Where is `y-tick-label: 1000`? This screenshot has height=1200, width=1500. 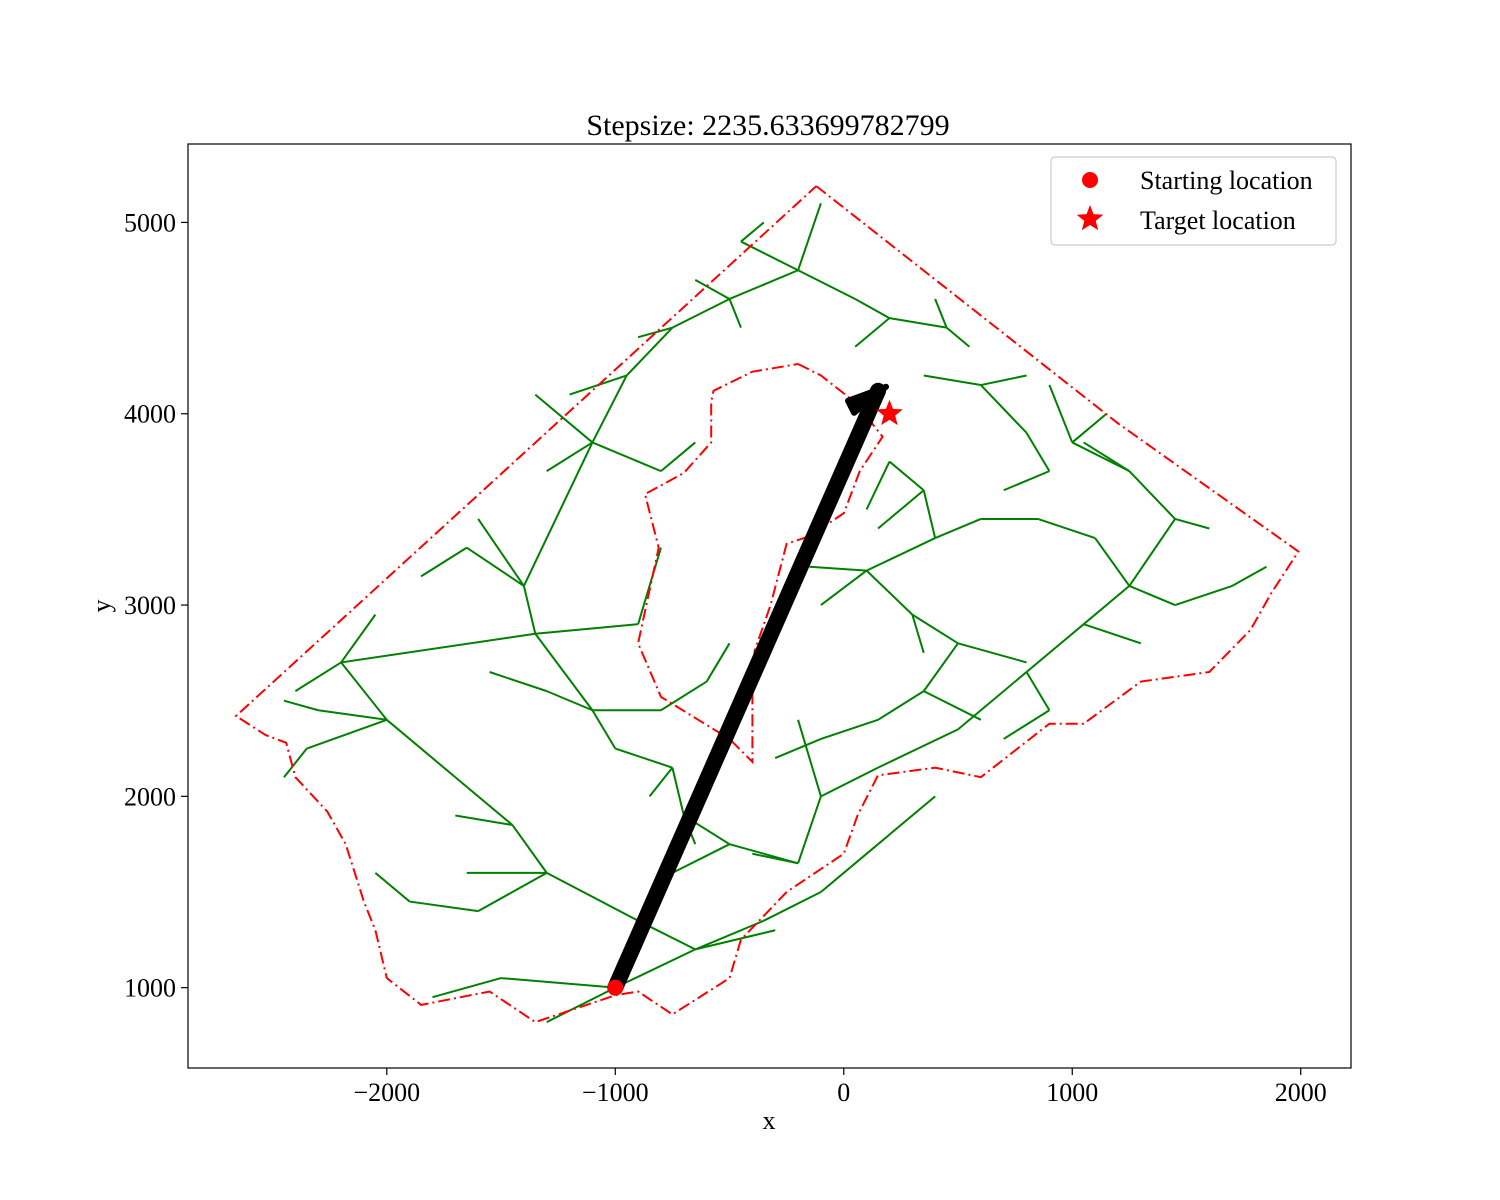
y-tick-label: 1000 is located at coordinates (150, 988).